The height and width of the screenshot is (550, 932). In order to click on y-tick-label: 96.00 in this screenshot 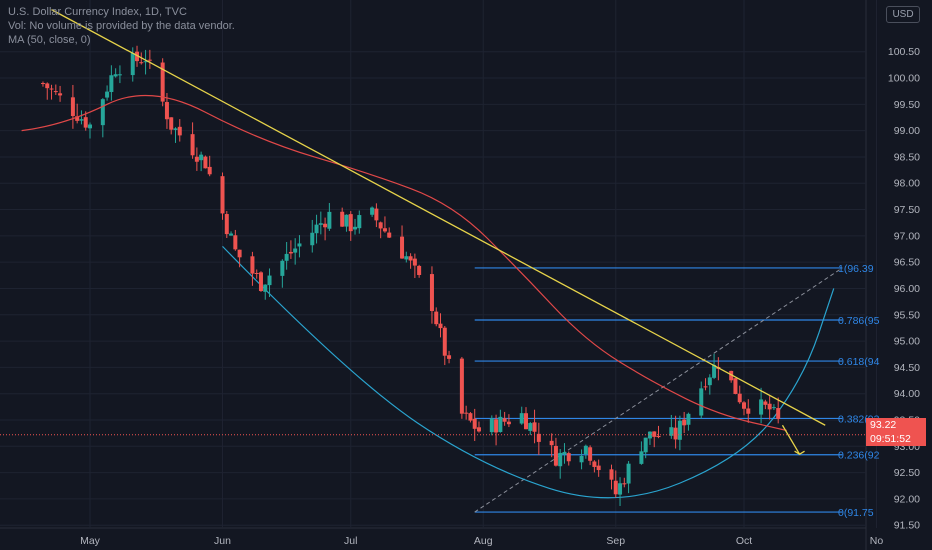, I will do `click(907, 289)`.